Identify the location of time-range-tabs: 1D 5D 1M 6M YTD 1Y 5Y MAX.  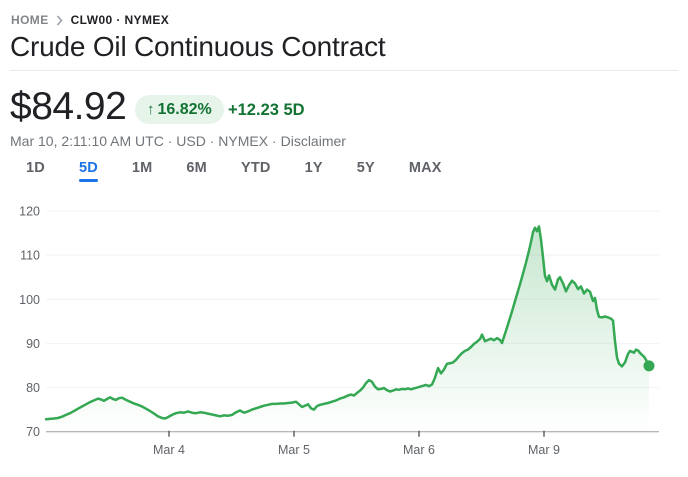
(234, 171).